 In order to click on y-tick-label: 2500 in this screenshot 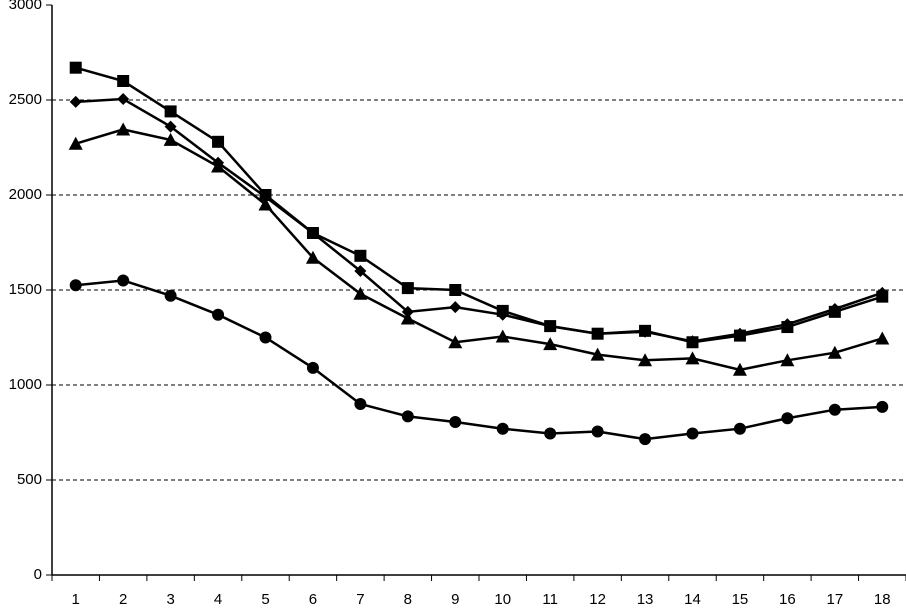, I will do `click(25, 99)`.